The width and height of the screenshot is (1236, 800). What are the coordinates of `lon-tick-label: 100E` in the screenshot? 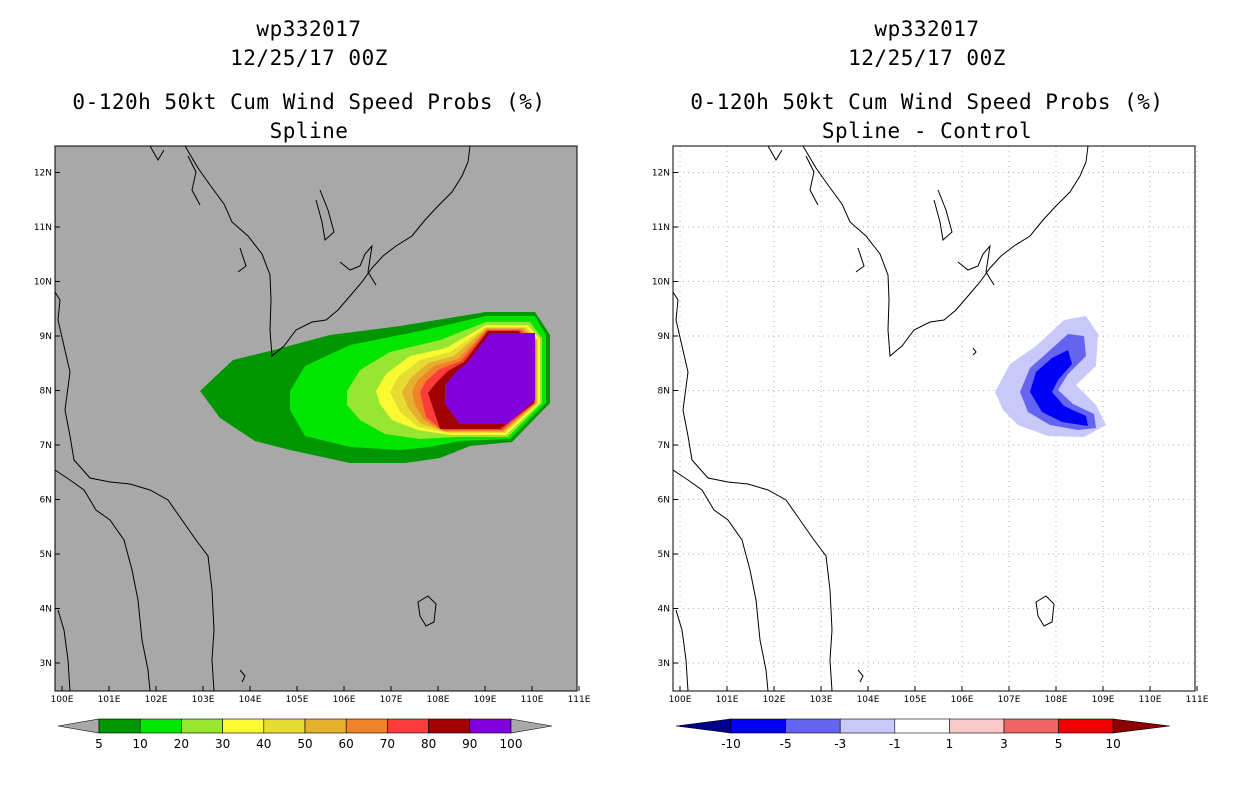 It's located at (680, 700).